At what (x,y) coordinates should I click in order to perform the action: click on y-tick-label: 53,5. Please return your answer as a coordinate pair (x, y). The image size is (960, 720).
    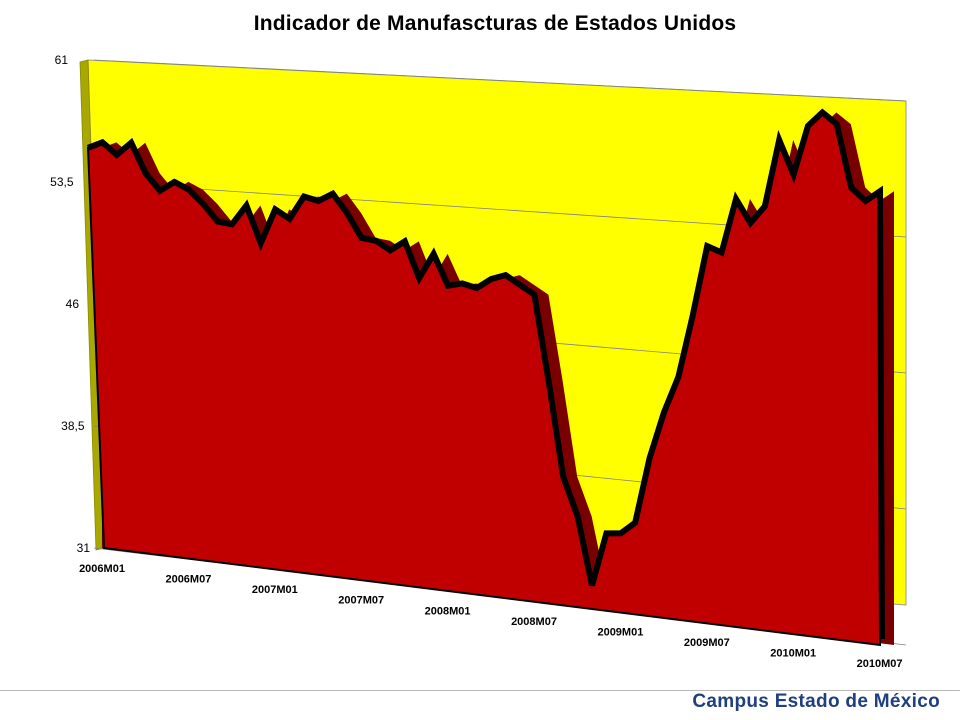
    Looking at the image, I should click on (62, 182).